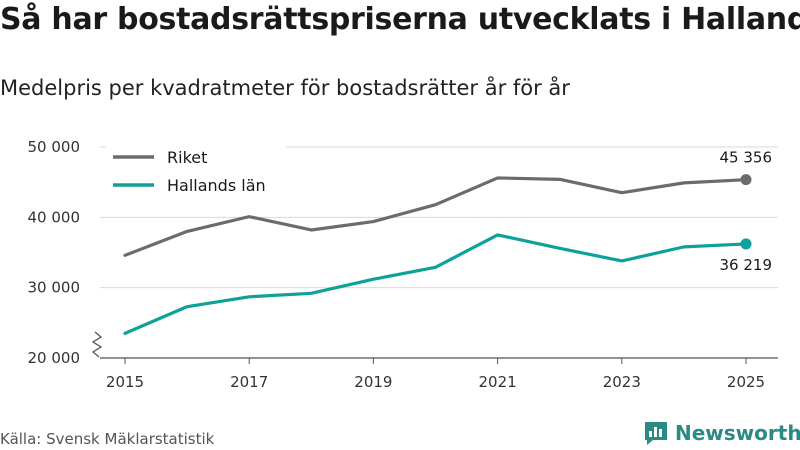 Image resolution: width=800 pixels, height=450 pixels. Describe the element at coordinates (498, 382) in the screenshot. I see `x-tick-label: 2021` at that location.